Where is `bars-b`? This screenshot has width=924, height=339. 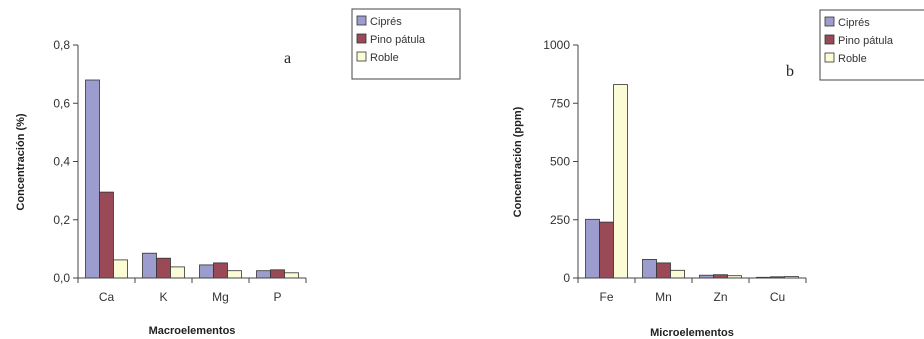
bars-b is located at coordinates (692, 181).